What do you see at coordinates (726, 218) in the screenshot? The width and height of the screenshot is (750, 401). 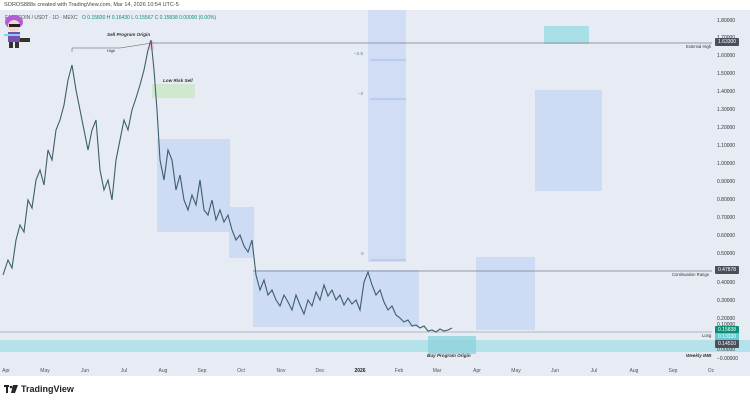 I see `y-tick: 0.70000` at bounding box center [726, 218].